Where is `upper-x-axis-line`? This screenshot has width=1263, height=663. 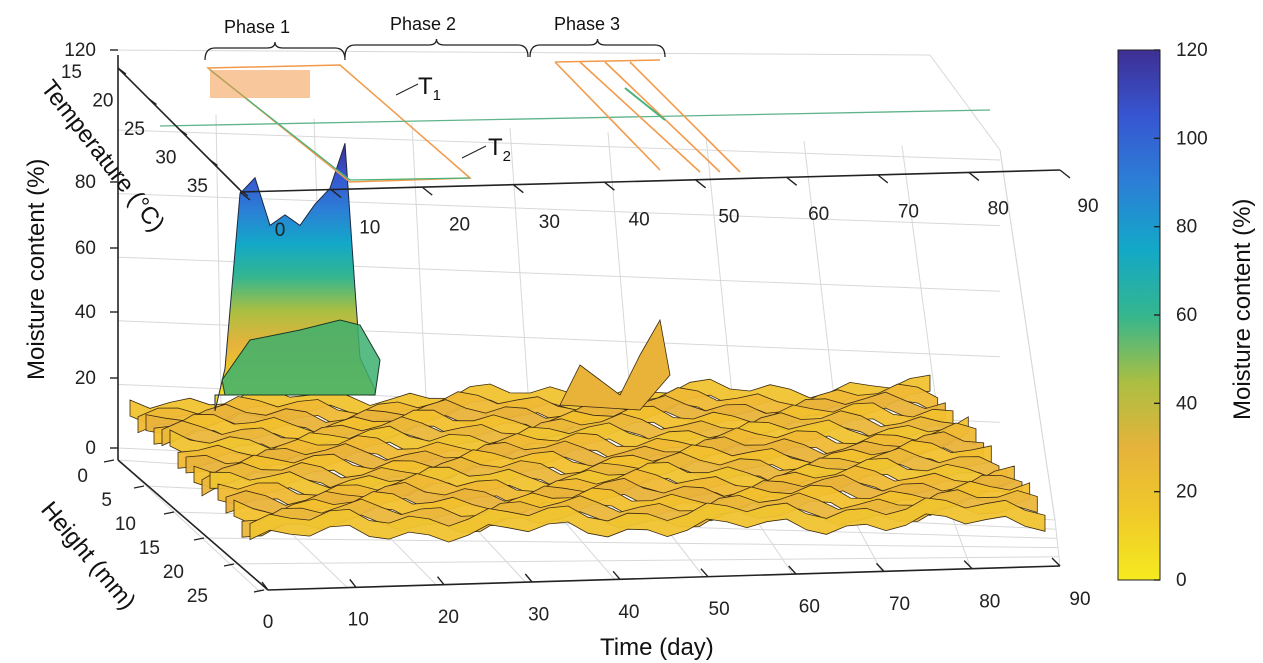 upper-x-axis-line is located at coordinates (650, 181).